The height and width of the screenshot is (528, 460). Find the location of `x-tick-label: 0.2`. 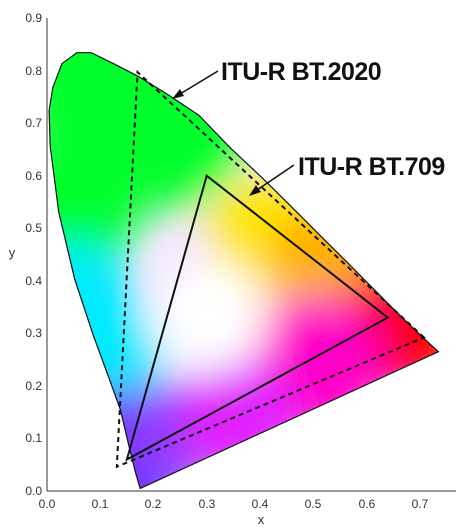

x-tick-label: 0.2 is located at coordinates (153, 504).